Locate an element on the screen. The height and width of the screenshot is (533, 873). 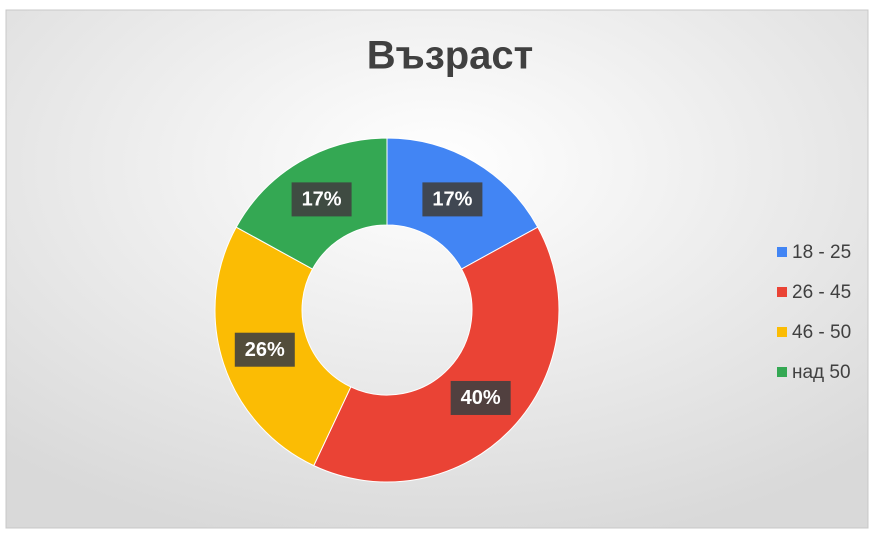
chart-title: Възраст is located at coordinates (450, 56).